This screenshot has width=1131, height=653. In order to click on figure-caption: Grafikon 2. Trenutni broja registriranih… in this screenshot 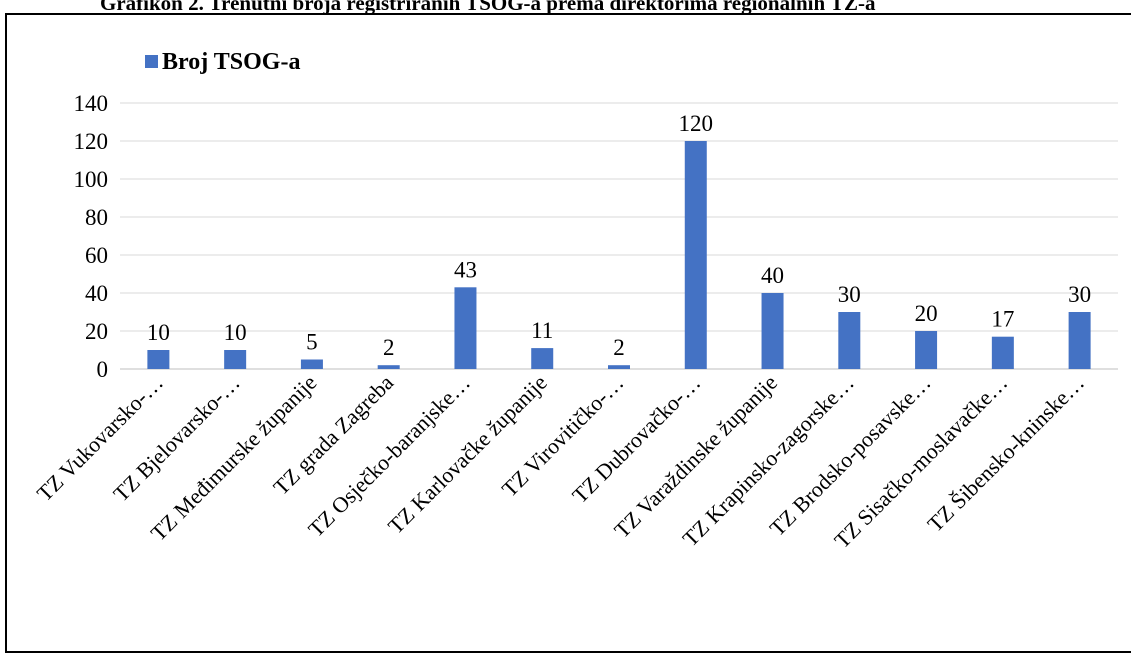, I will do `click(488, 6)`.